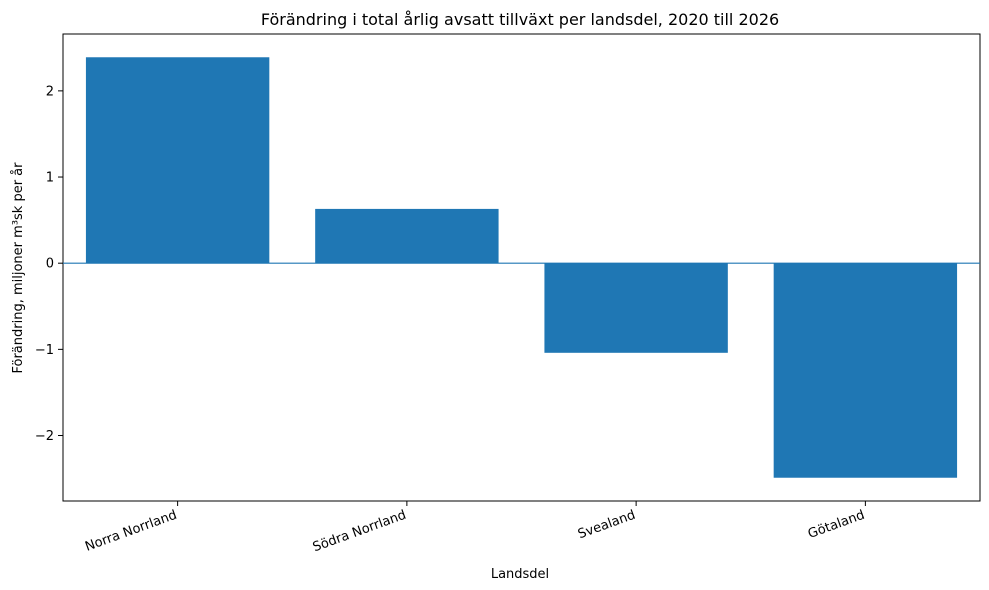 The width and height of the screenshot is (989, 590). What do you see at coordinates (836, 525) in the screenshot?
I see `x-tick-label: Götaland` at bounding box center [836, 525].